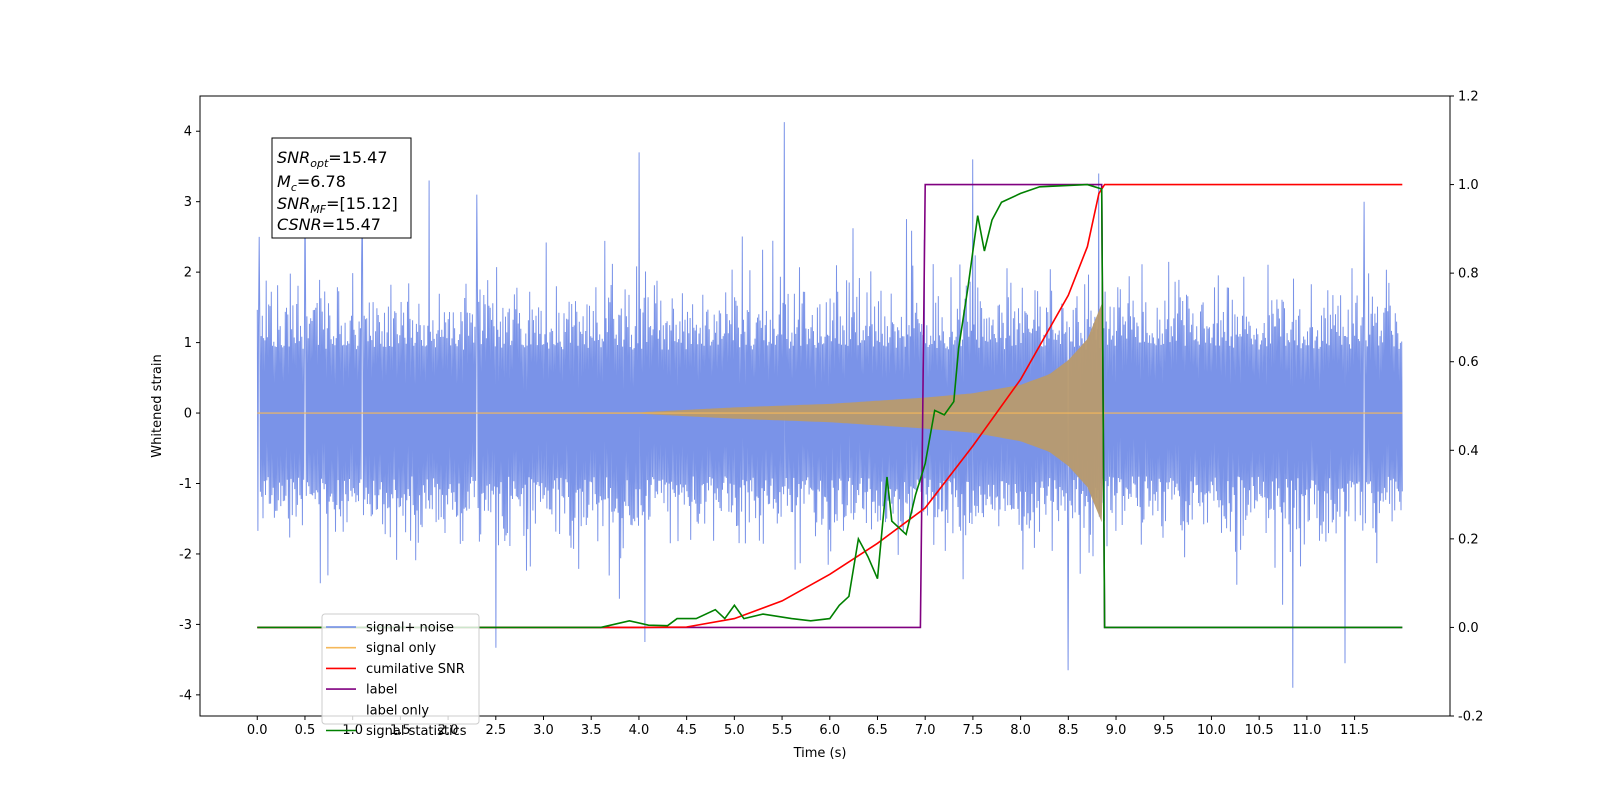 This screenshot has width=1600, height=800. I want to click on y-tick-label: 2, so click(188, 273).